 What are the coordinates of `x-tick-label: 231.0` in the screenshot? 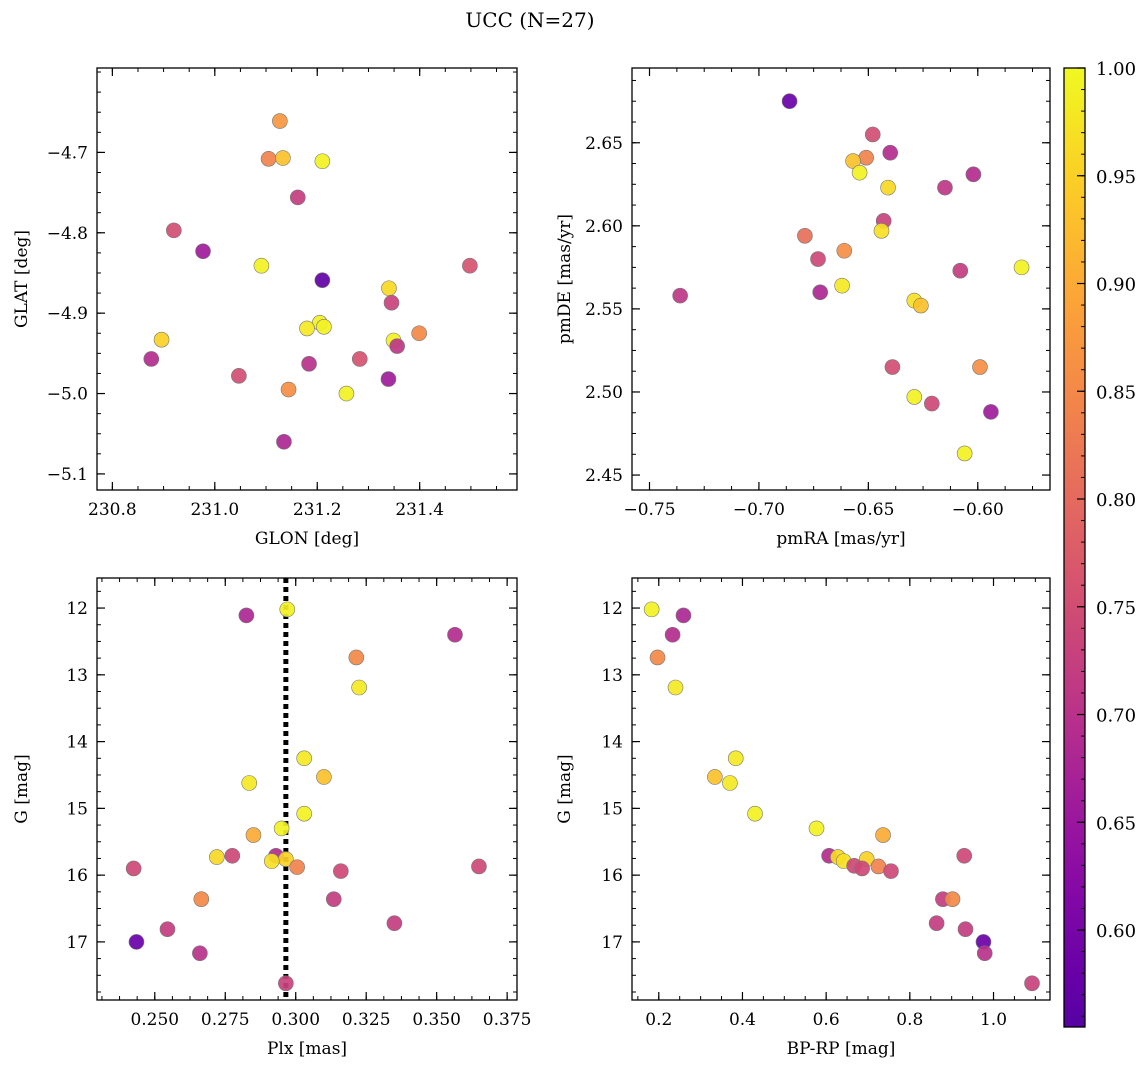 It's located at (214, 510).